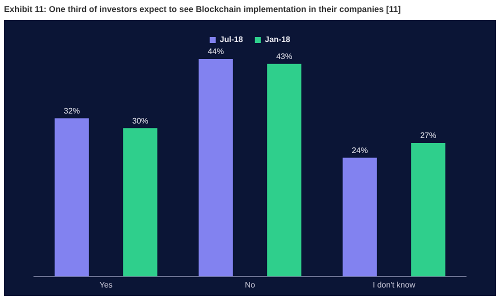 The height and width of the screenshot is (300, 500). Describe the element at coordinates (360, 150) in the screenshot. I see `data-label: 24%` at that location.